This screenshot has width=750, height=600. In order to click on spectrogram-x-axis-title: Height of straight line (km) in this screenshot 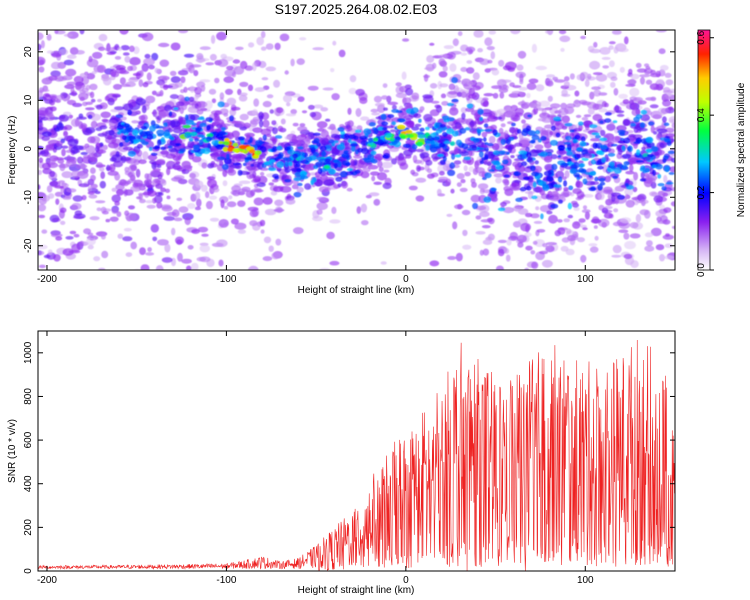, I will do `click(356, 290)`.